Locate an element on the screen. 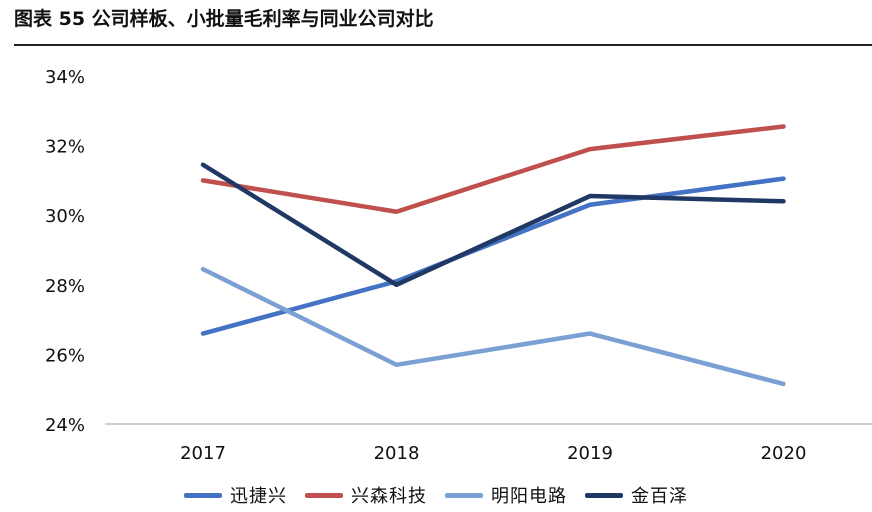 The width and height of the screenshot is (872, 512). x-tick-label: 2019 is located at coordinates (590, 453).